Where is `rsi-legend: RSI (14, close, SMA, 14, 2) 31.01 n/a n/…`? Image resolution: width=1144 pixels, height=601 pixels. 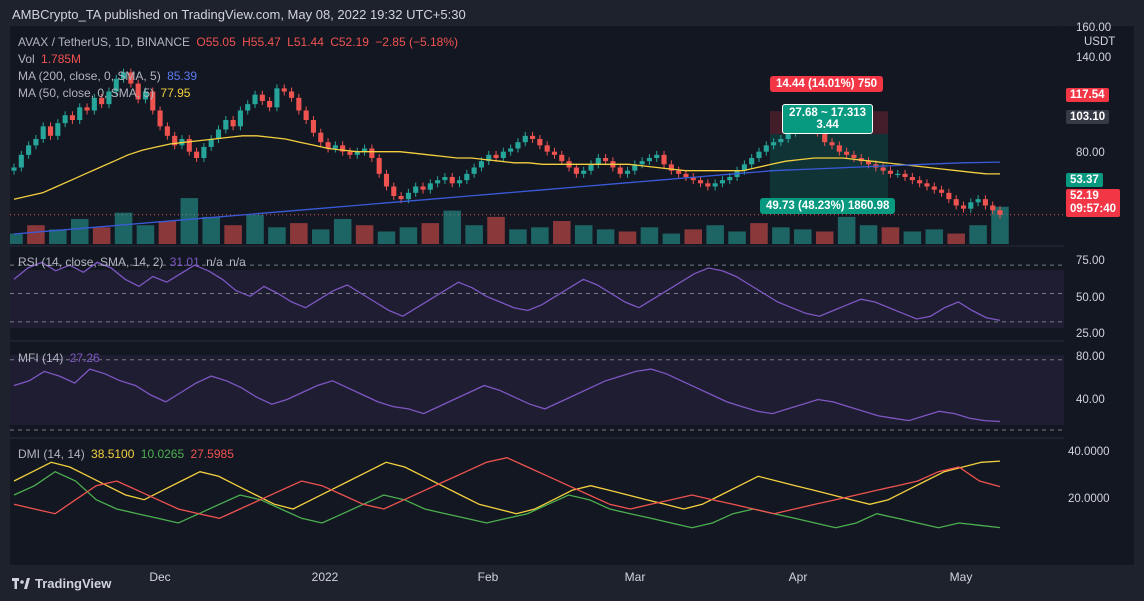
rsi-legend: RSI (14, close, SMA, 14, 2) 31.01 n/a n/… is located at coordinates (133, 262).